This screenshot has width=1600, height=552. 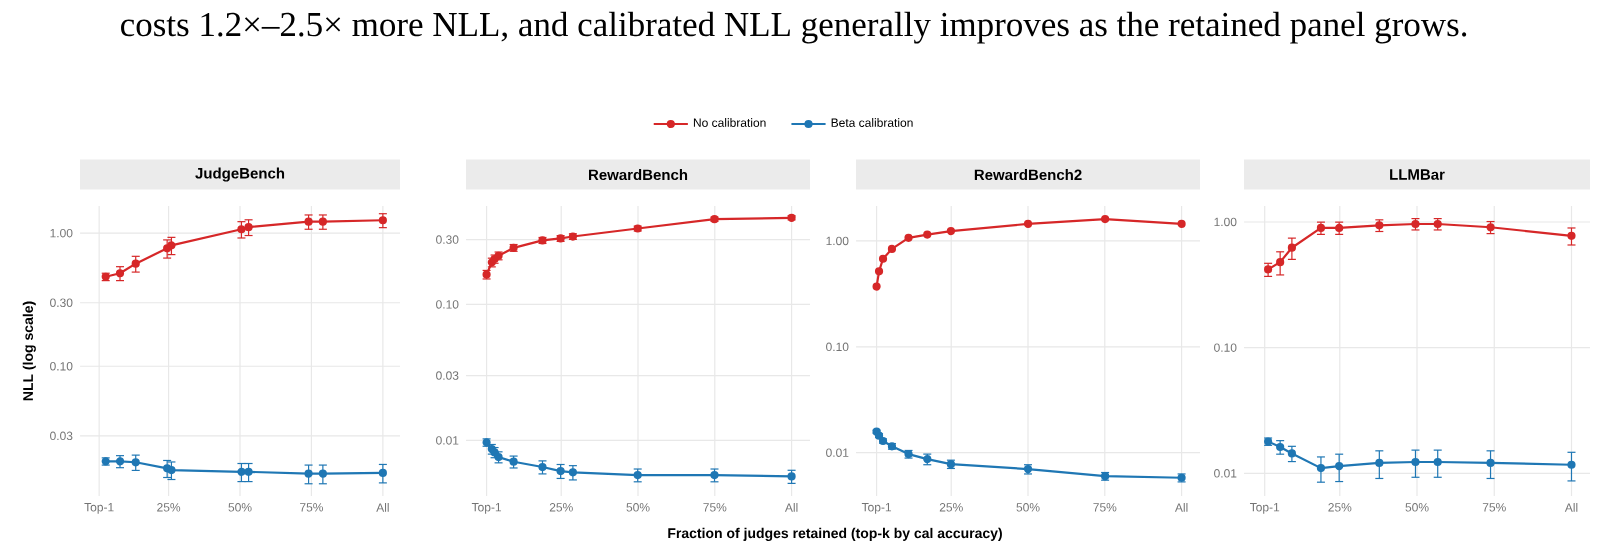 What do you see at coordinates (794, 27) in the screenshot?
I see `text: costs 1.2×–2.5× more NLL, and calibrated NLL generally improves as the retained panel grows.` at bounding box center [794, 27].